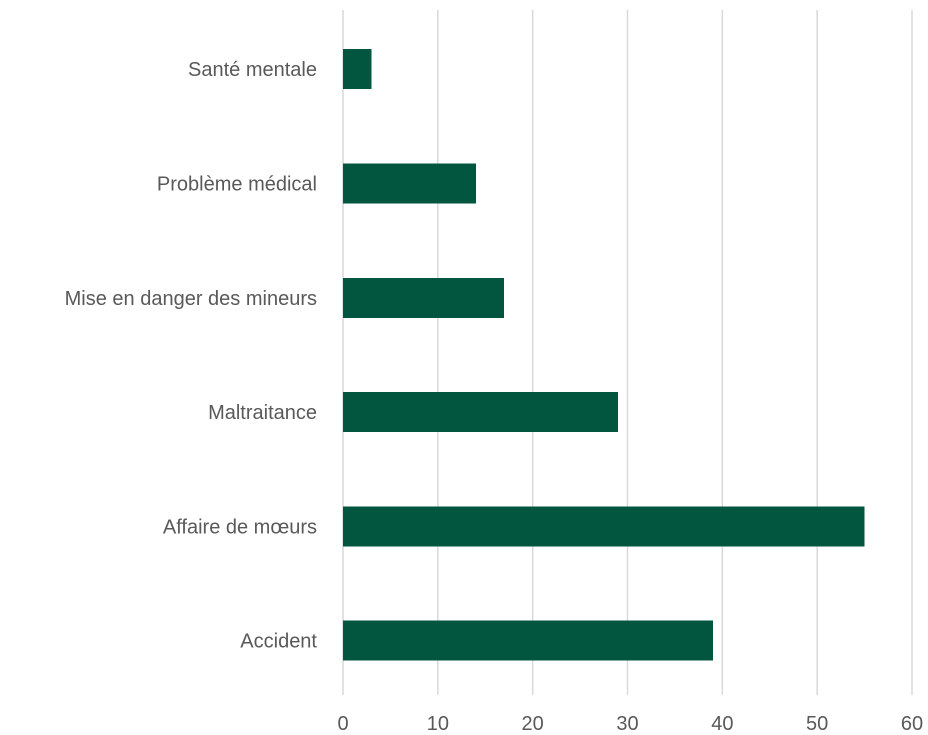  What do you see at coordinates (262, 413) in the screenshot?
I see `category-label-3: Maltraitance` at bounding box center [262, 413].